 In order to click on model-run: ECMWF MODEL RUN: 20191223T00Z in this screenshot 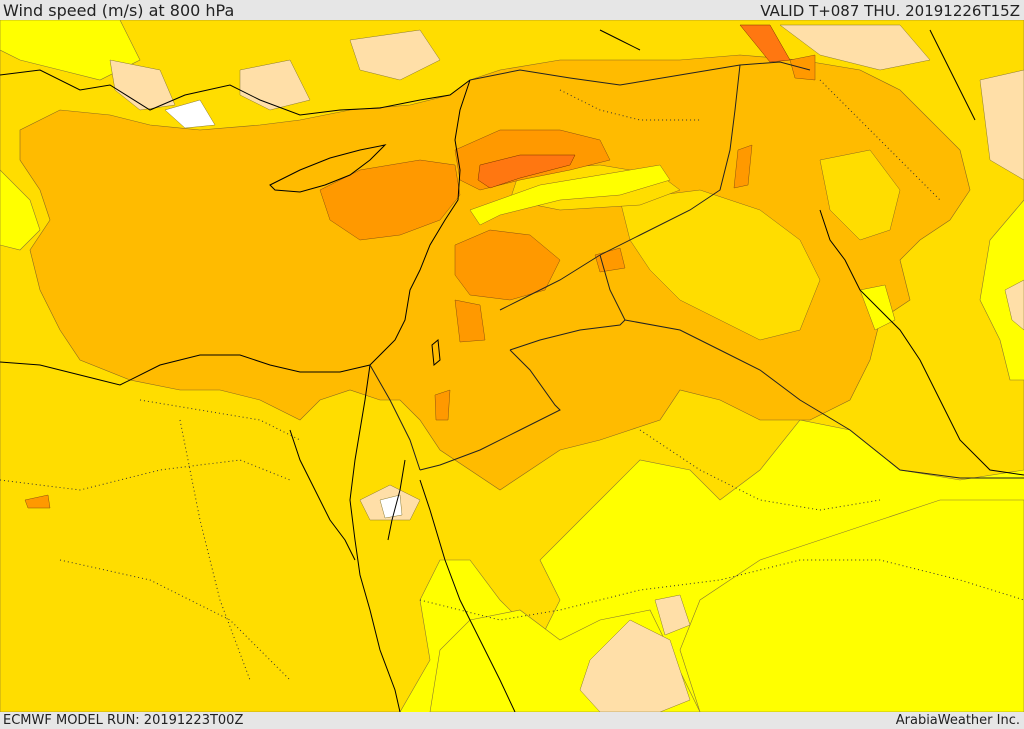, I will do `click(123, 720)`.